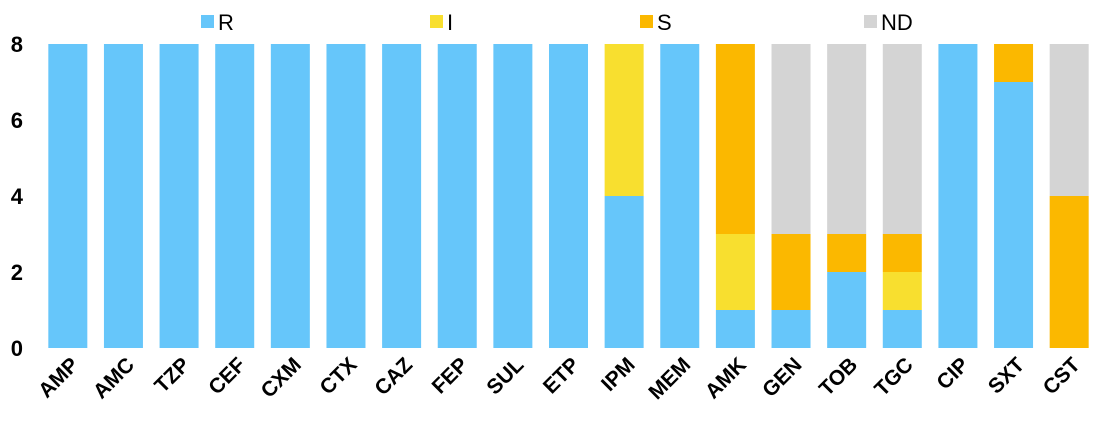 The height and width of the screenshot is (427, 1099). I want to click on x-tick-label: CAZ, so click(393, 376).